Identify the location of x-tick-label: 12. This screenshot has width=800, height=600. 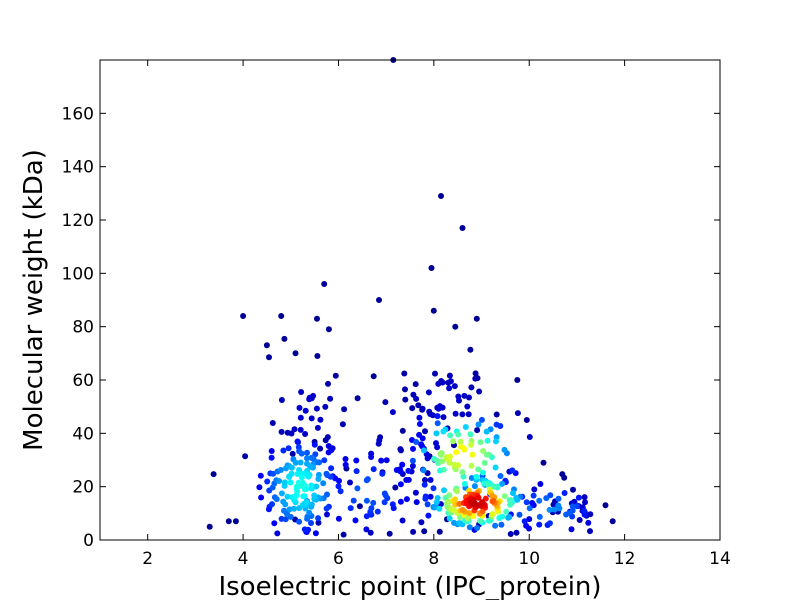
(625, 559).